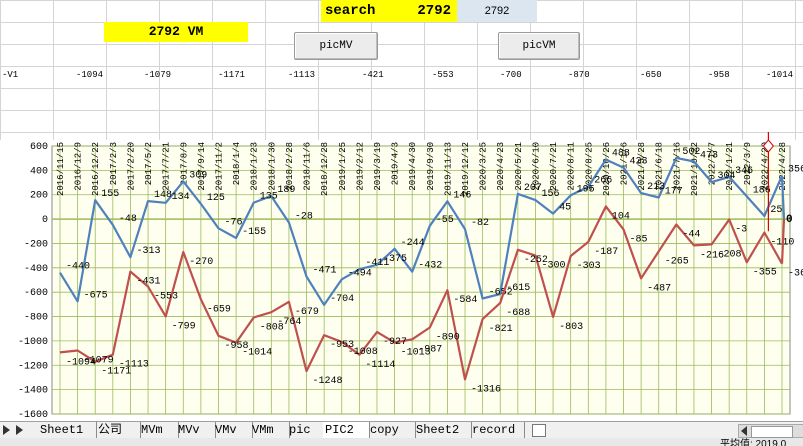 The width and height of the screenshot is (803, 446). I want to click on data-label: 177, so click(674, 192).